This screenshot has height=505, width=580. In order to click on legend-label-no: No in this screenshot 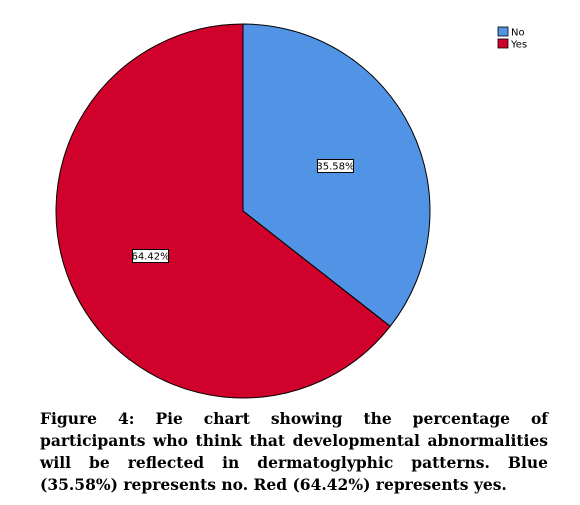, I will do `click(518, 33)`.